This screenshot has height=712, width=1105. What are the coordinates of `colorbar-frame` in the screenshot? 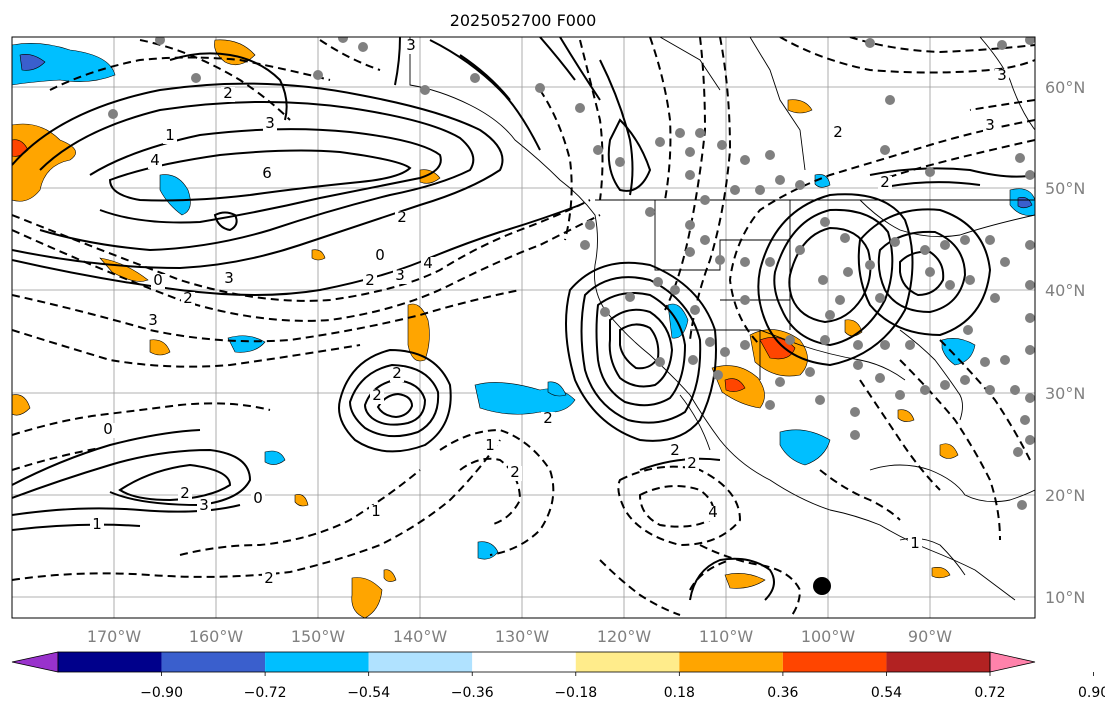 It's located at (524, 662).